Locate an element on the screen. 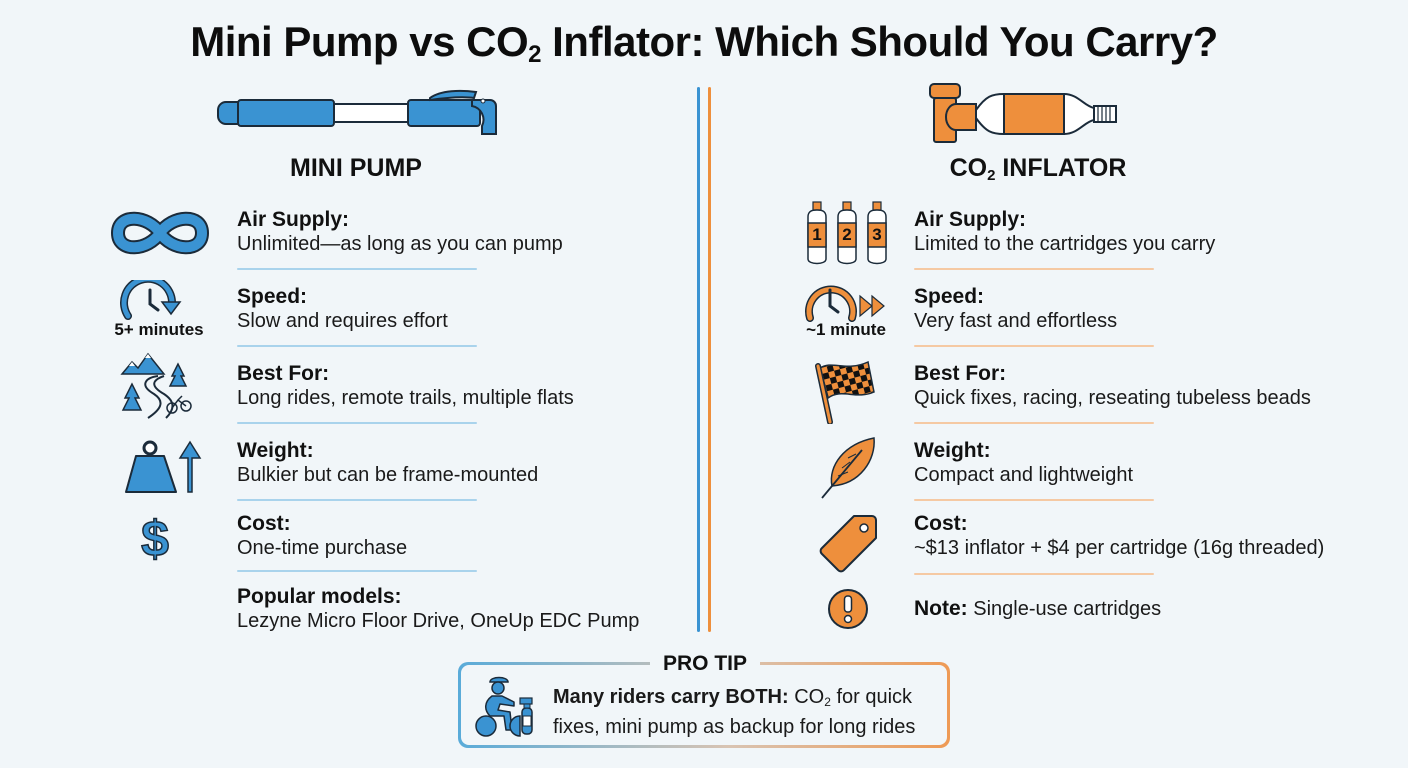 This screenshot has height=768, width=1408. cartridge-number: 3 is located at coordinates (877, 234).